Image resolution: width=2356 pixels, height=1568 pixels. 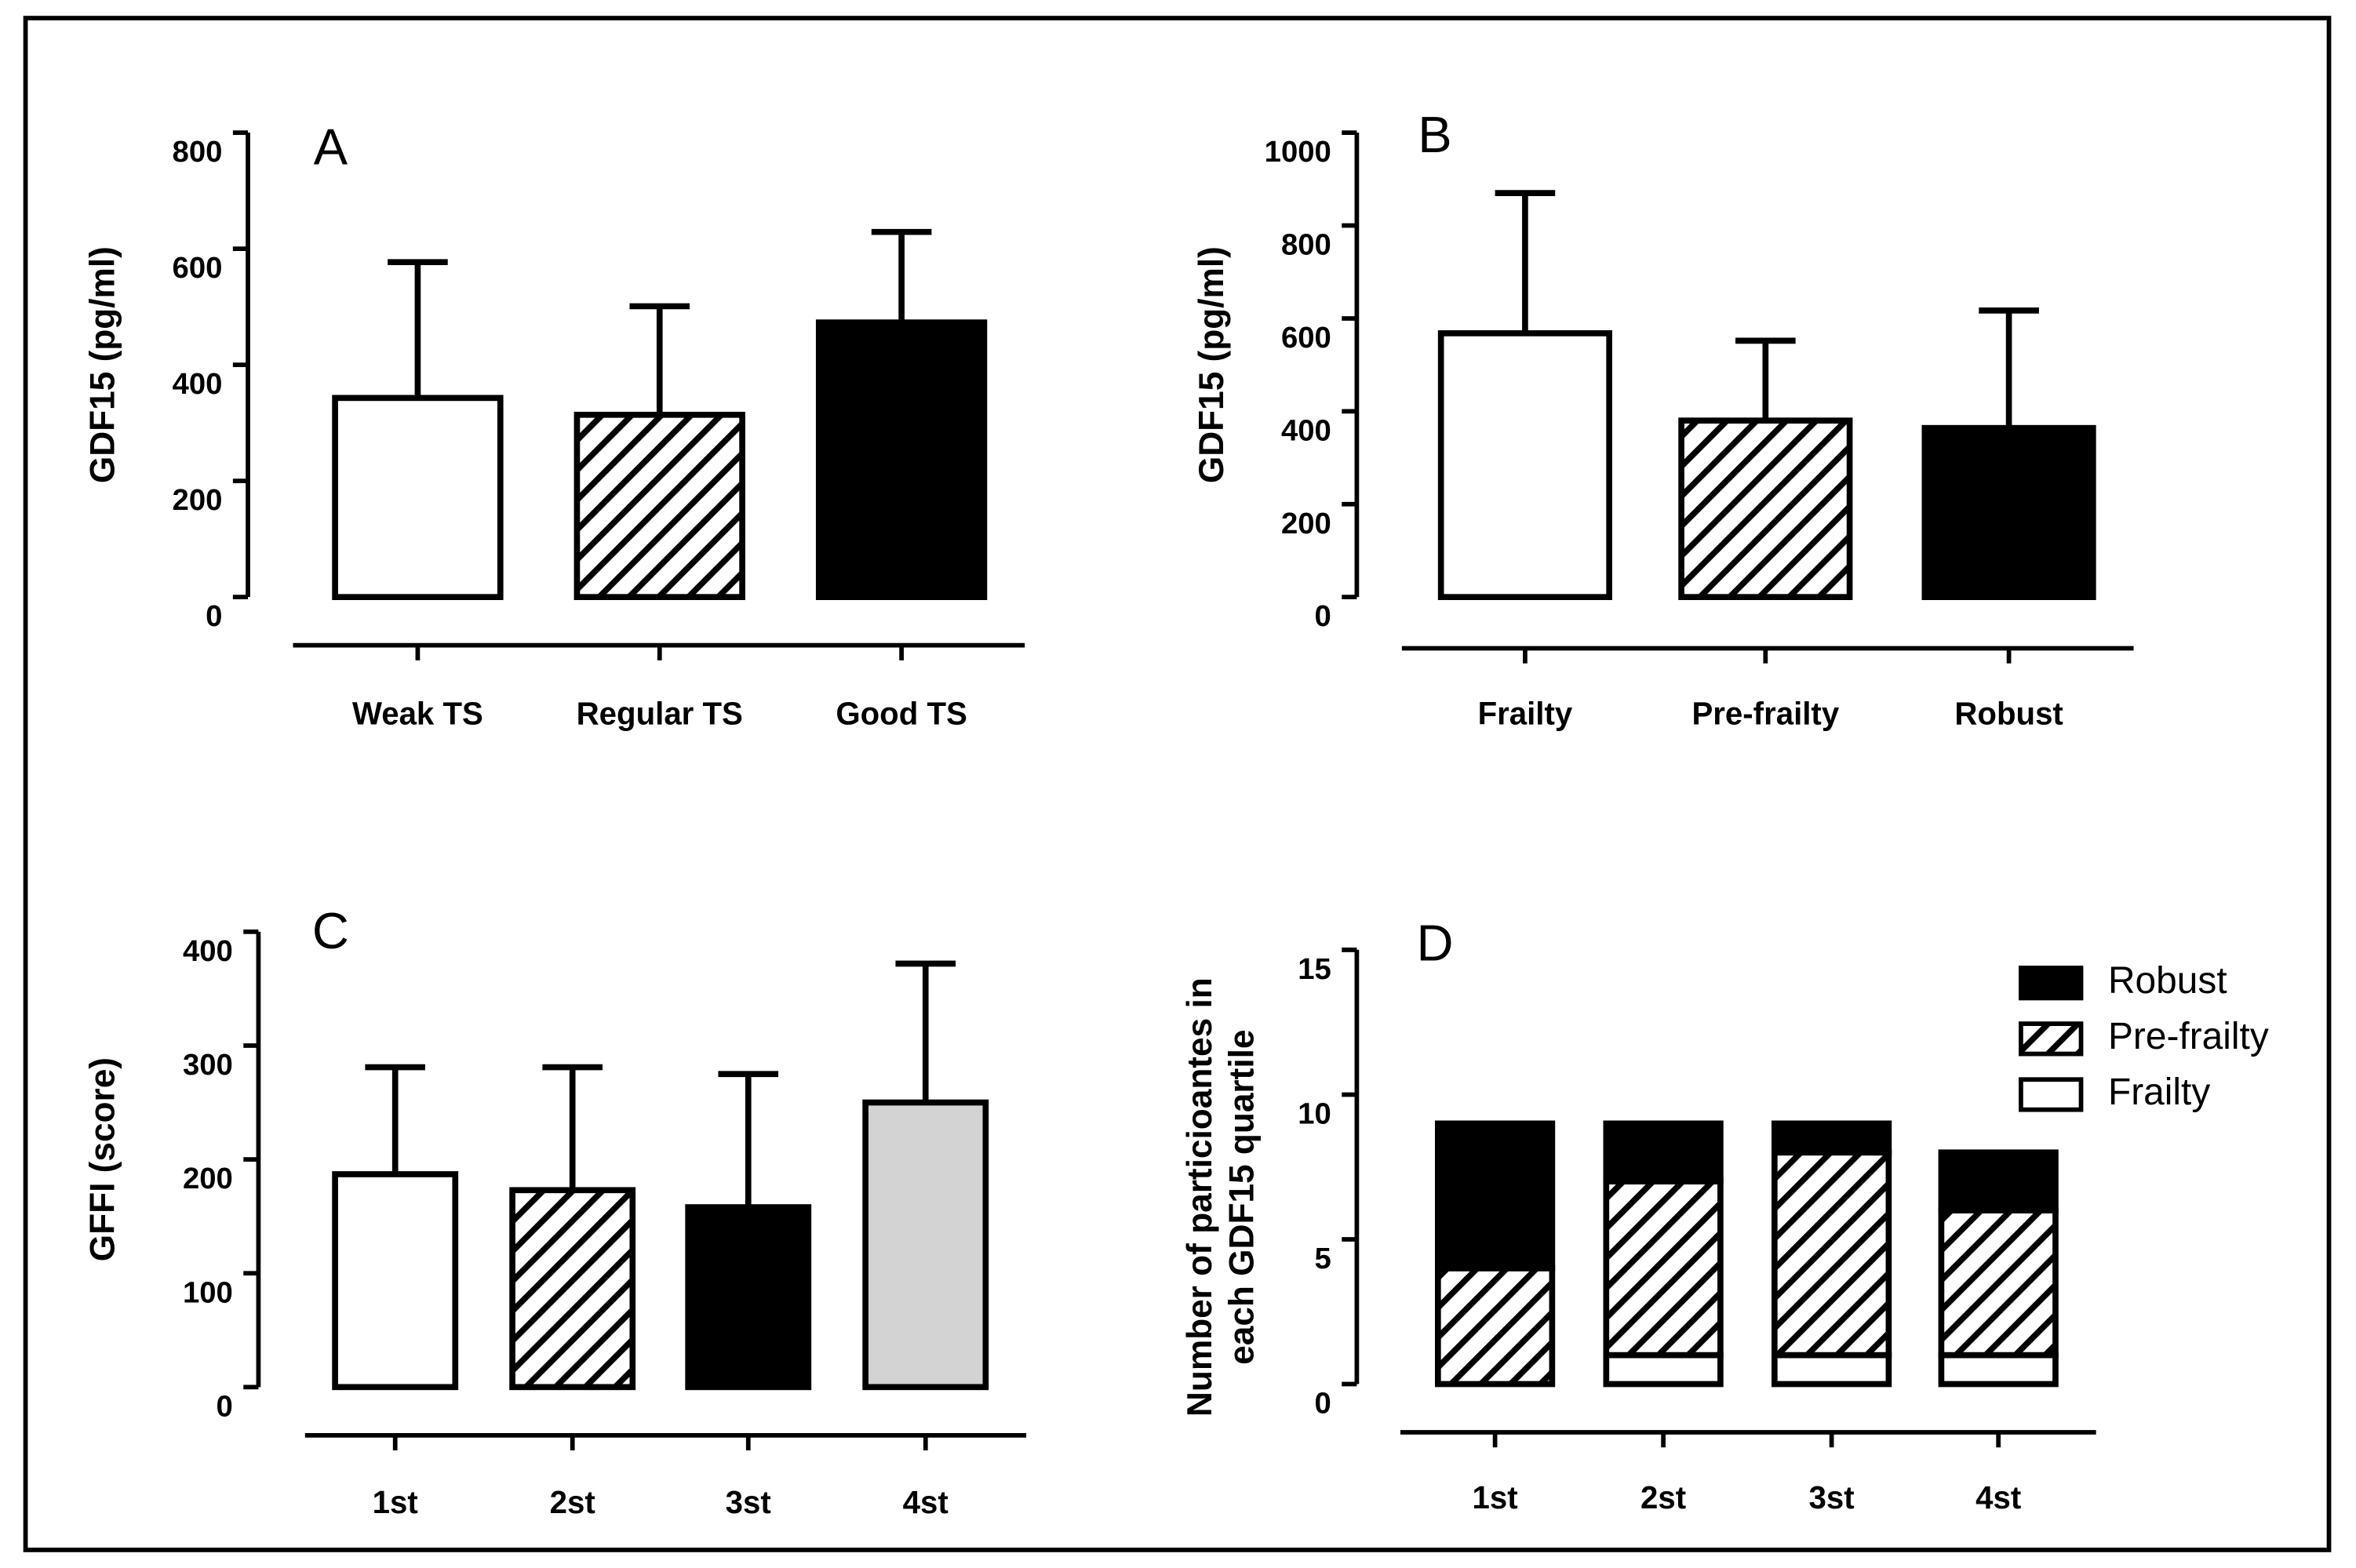 I want to click on x-tick-label: Frailty, so click(x=1525, y=714).